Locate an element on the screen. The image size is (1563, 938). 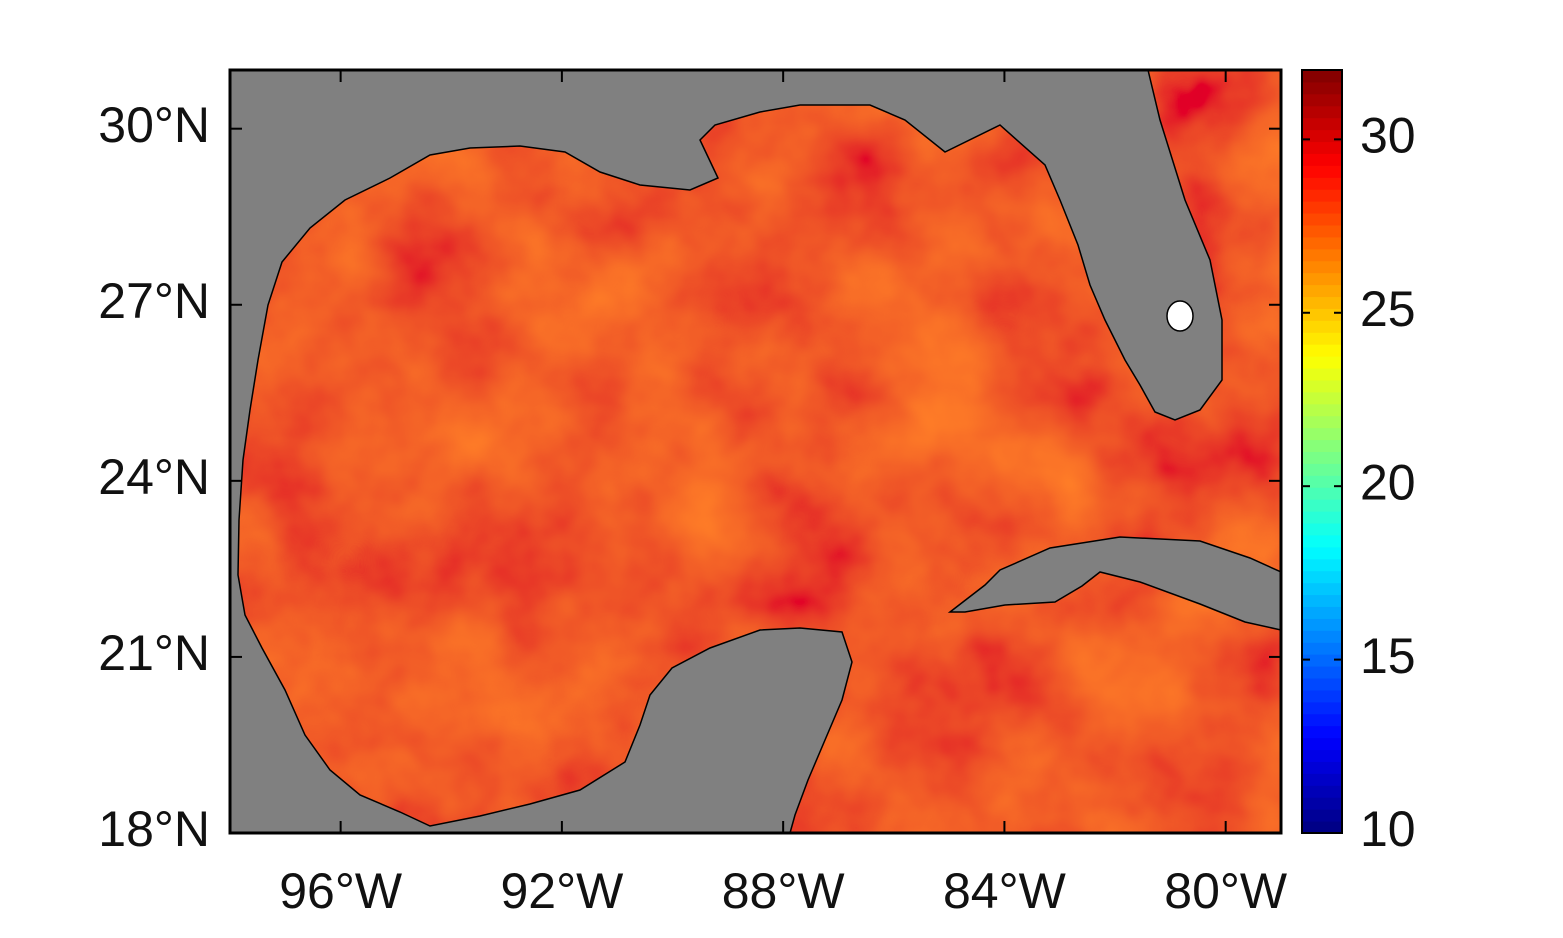
colorbar-tick-label: 10 is located at coordinates (1388, 829).